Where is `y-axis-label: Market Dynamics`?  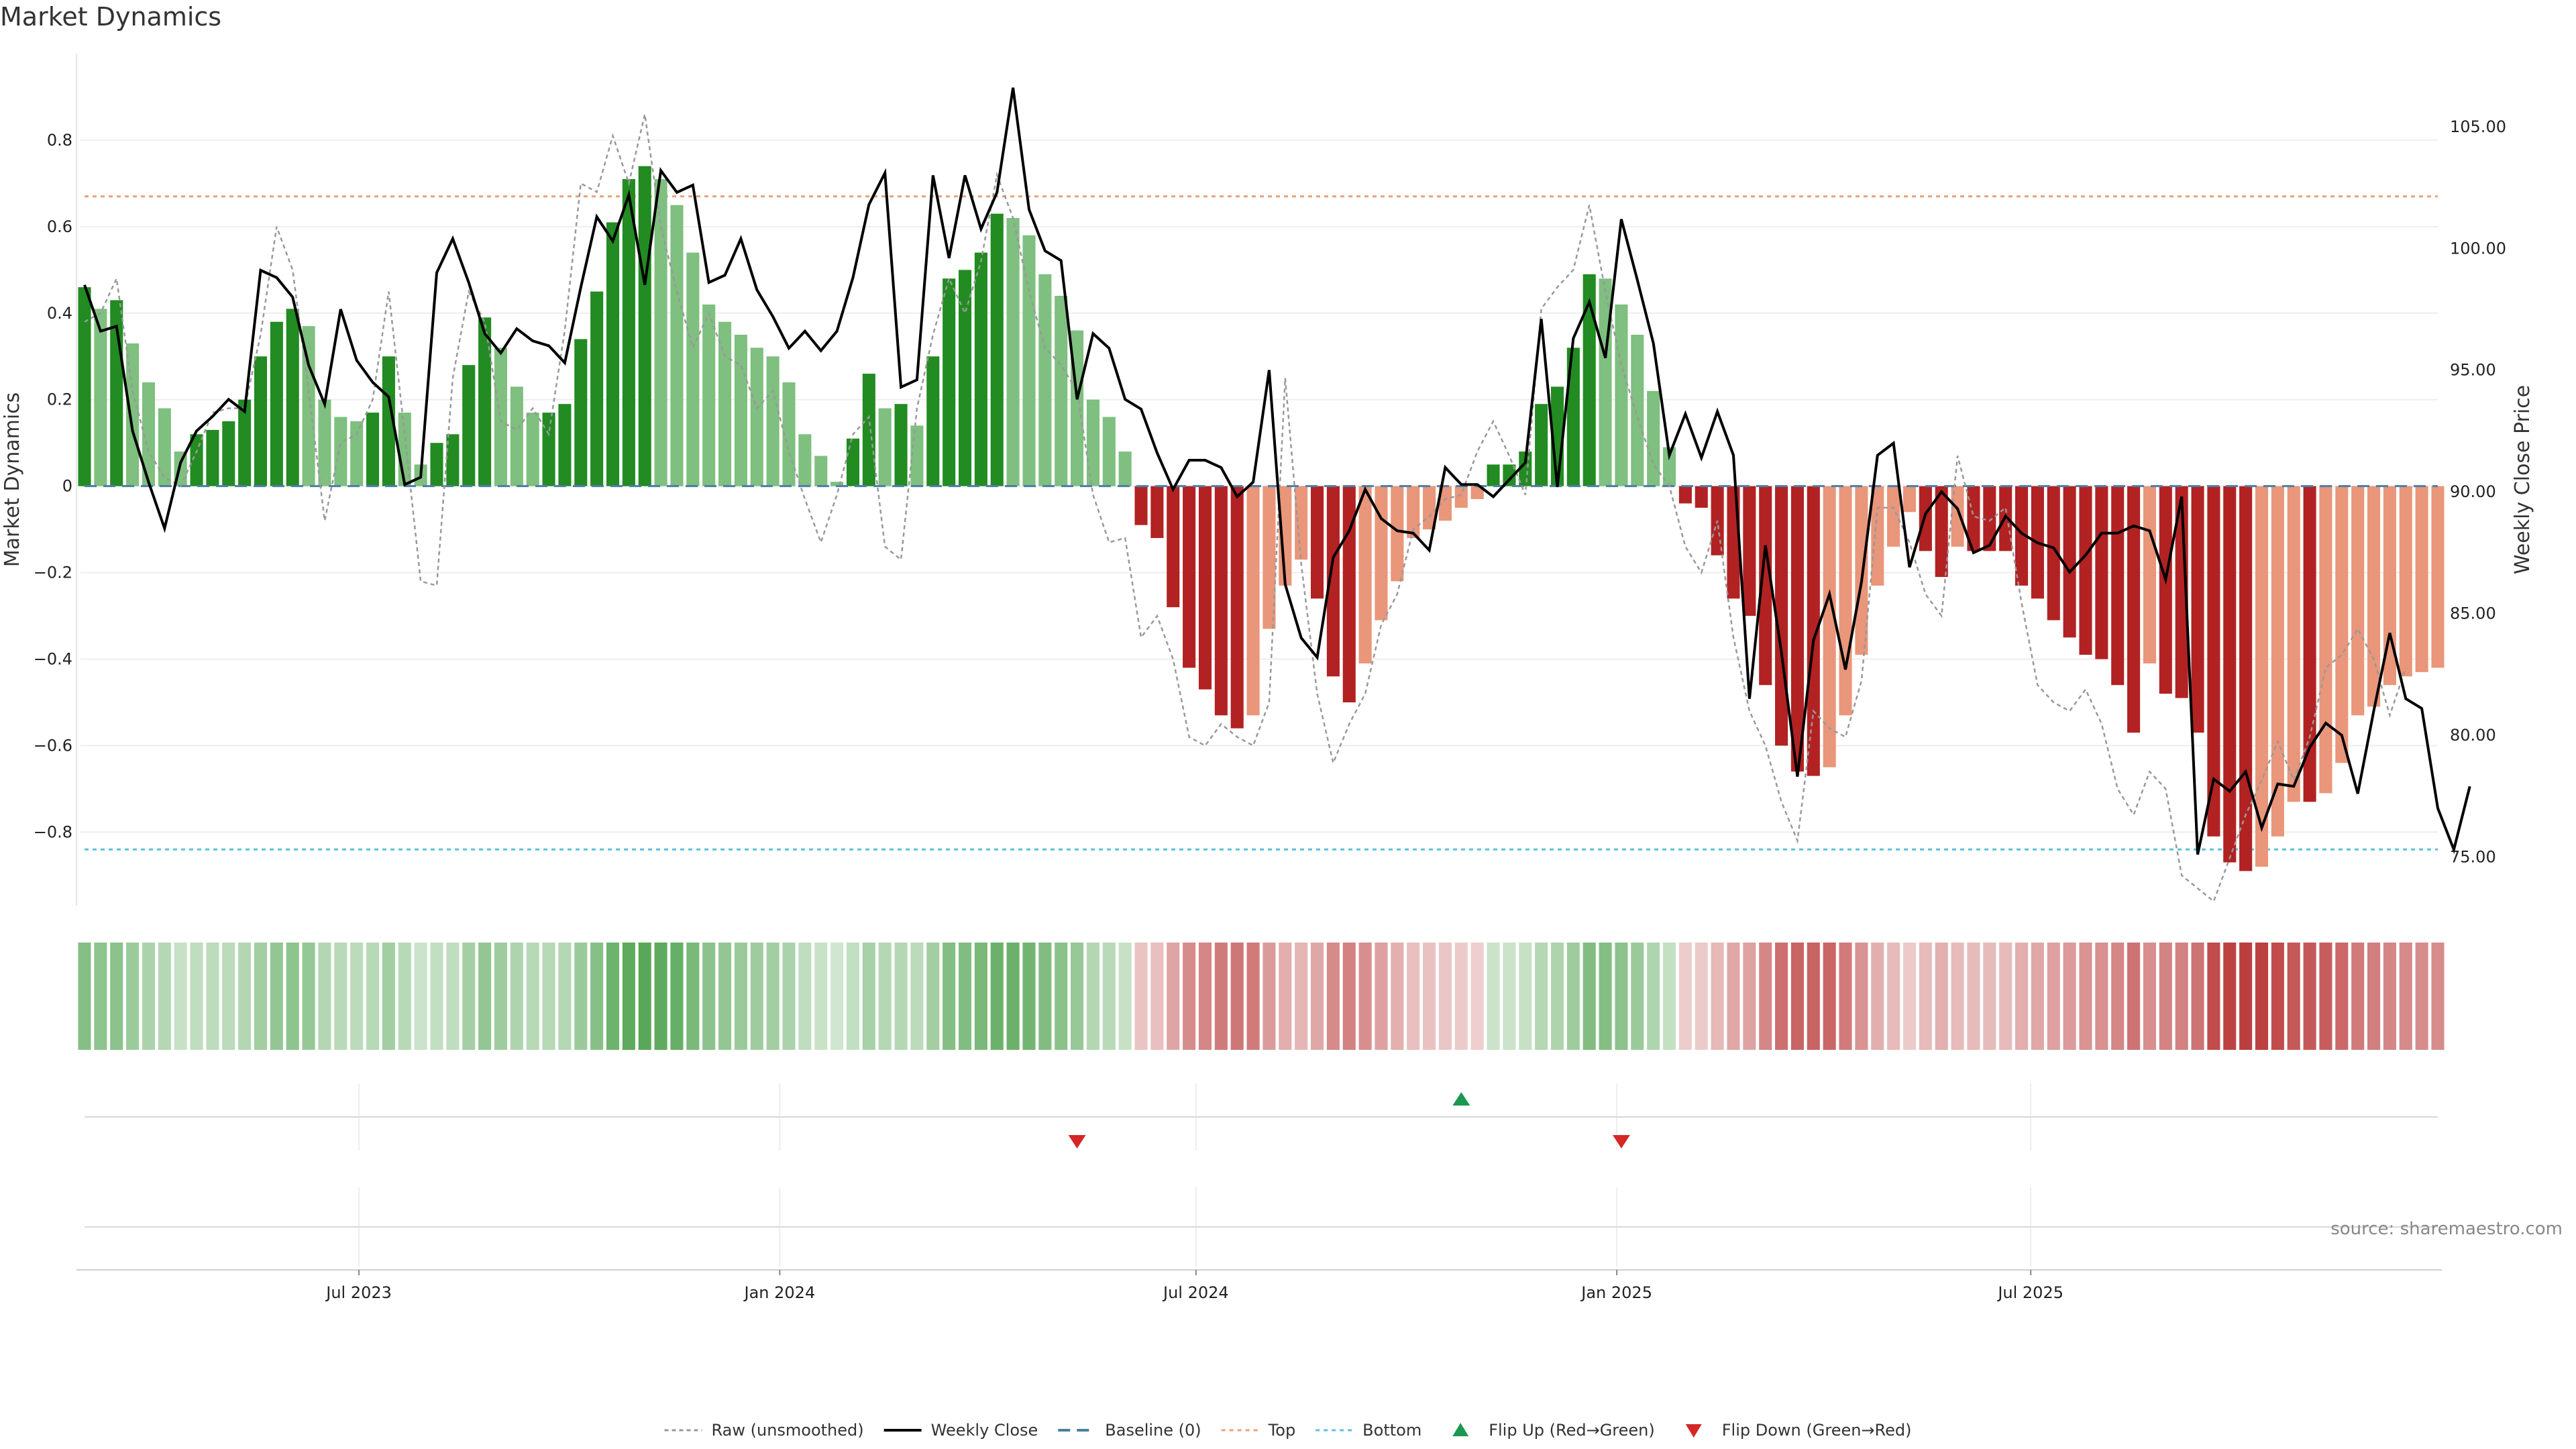 y-axis-label: Market Dynamics is located at coordinates (12, 480).